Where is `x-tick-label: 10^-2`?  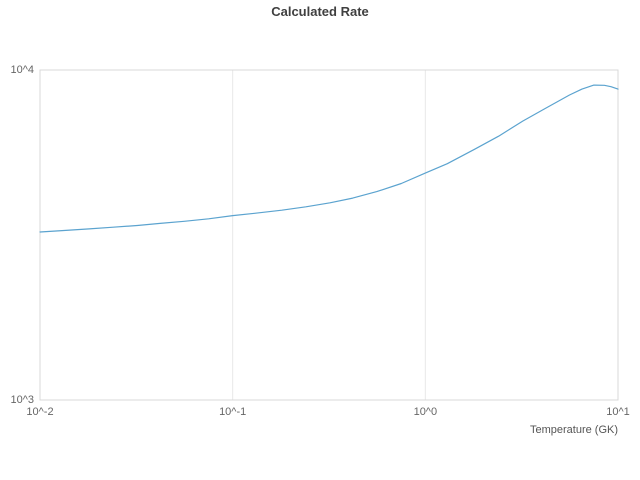
x-tick-label: 10^-2 is located at coordinates (40, 412).